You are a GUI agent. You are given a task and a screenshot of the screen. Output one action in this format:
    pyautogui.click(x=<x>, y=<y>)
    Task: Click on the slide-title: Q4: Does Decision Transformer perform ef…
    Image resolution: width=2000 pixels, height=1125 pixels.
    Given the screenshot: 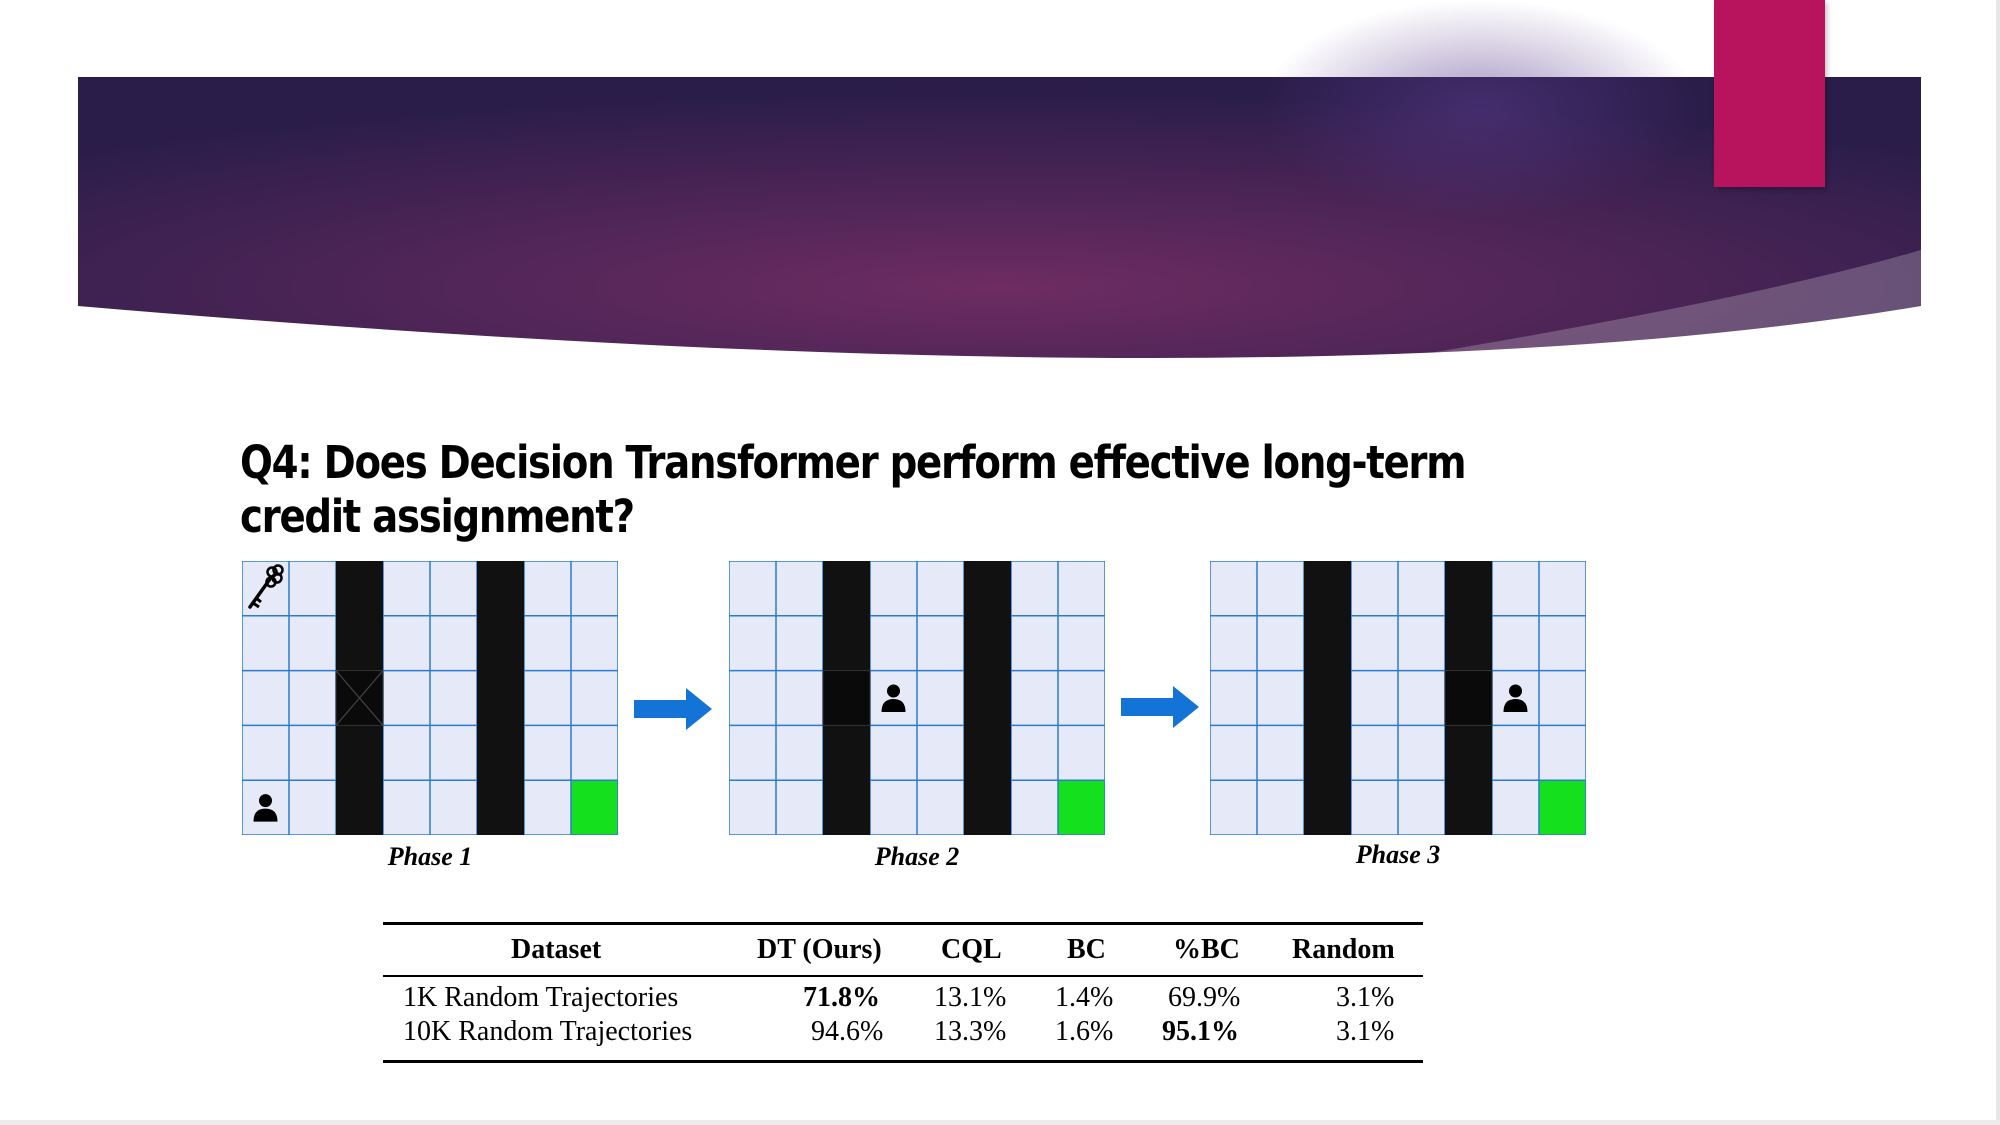 What is the action you would take?
    pyautogui.click(x=853, y=489)
    